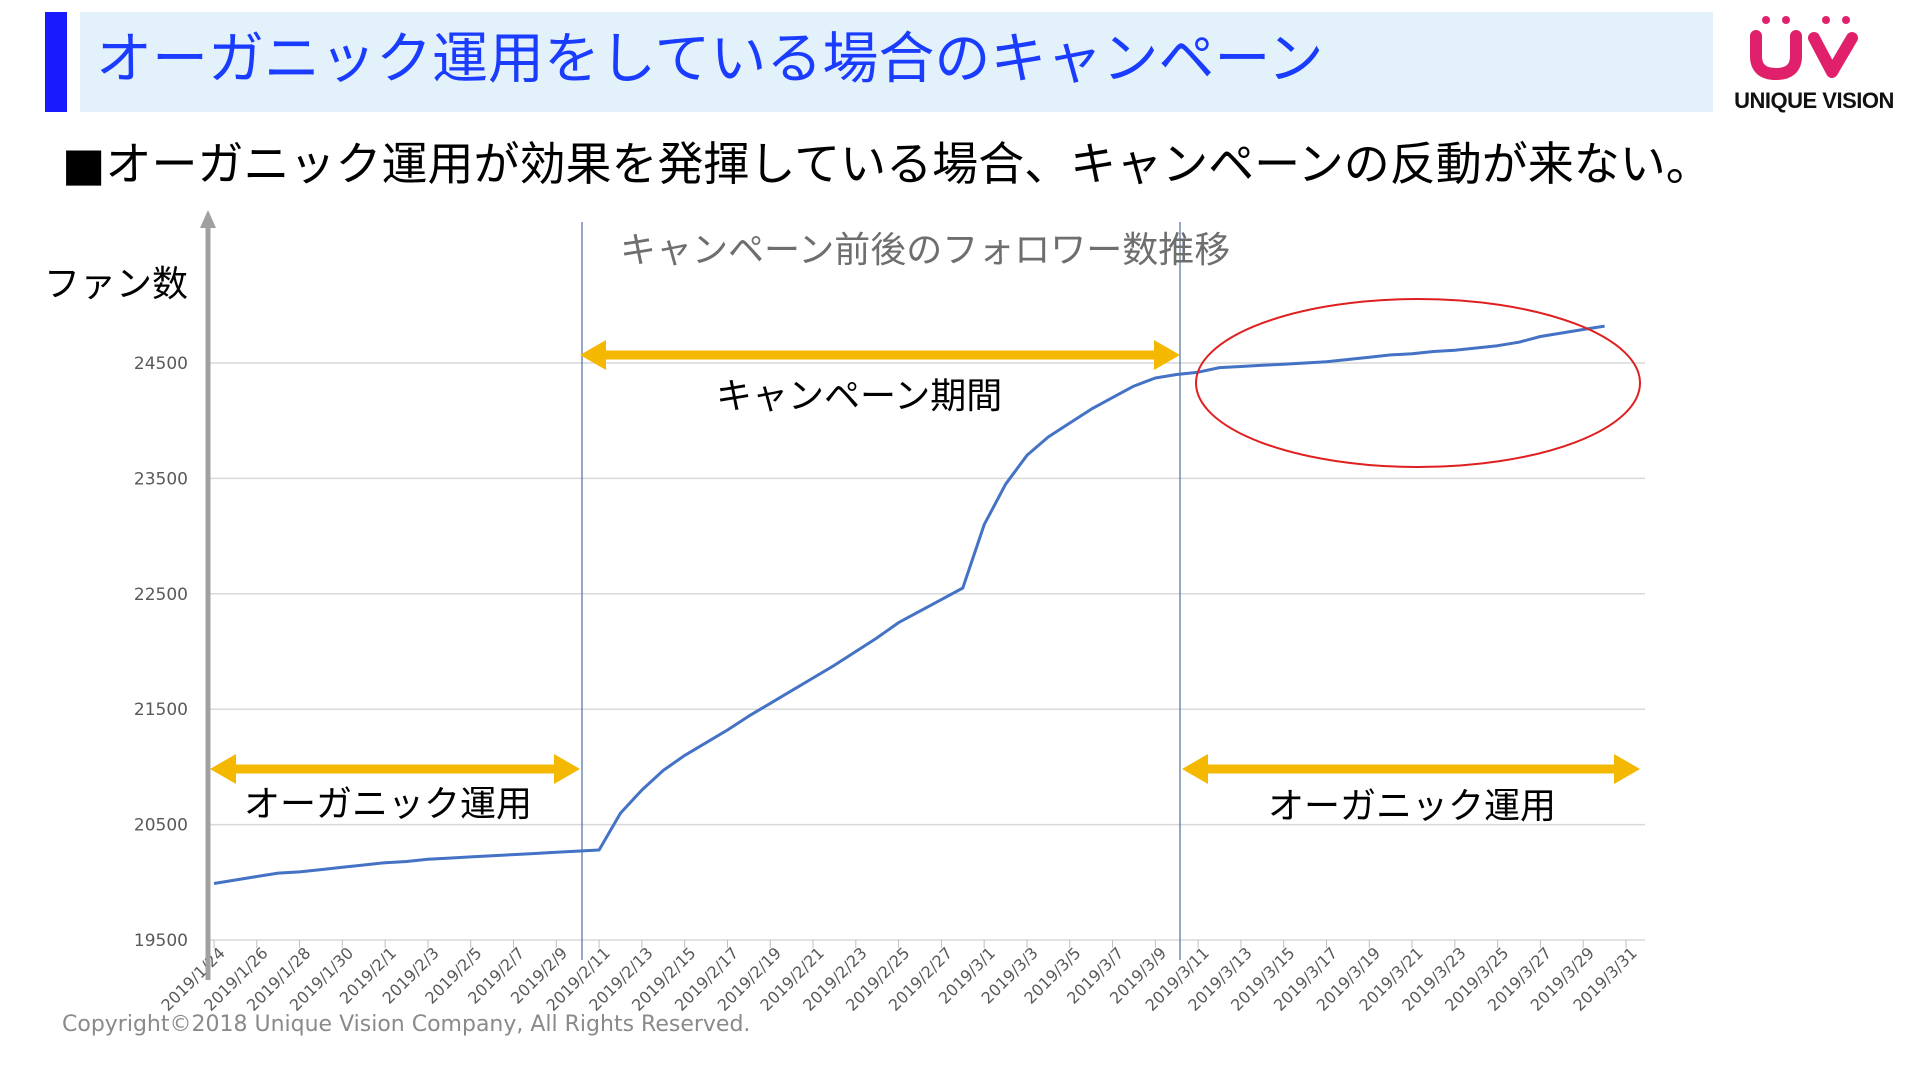 Image resolution: width=1910 pixels, height=1069 pixels. What do you see at coordinates (710, 59) in the screenshot?
I see `page-title: オーガニック運用をしている場合のキャンペーン` at bounding box center [710, 59].